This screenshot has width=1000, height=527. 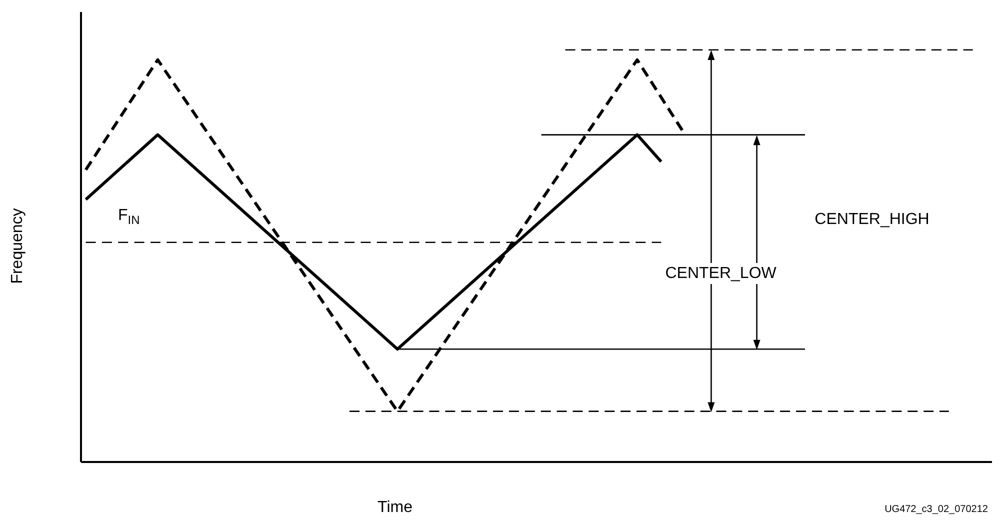 I want to click on y-axis-title: Frequency, so click(x=17, y=246).